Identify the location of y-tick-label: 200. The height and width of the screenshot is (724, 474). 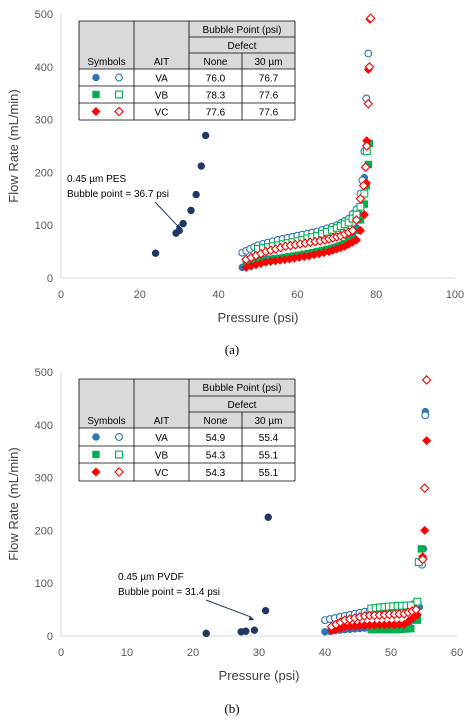
(44, 531).